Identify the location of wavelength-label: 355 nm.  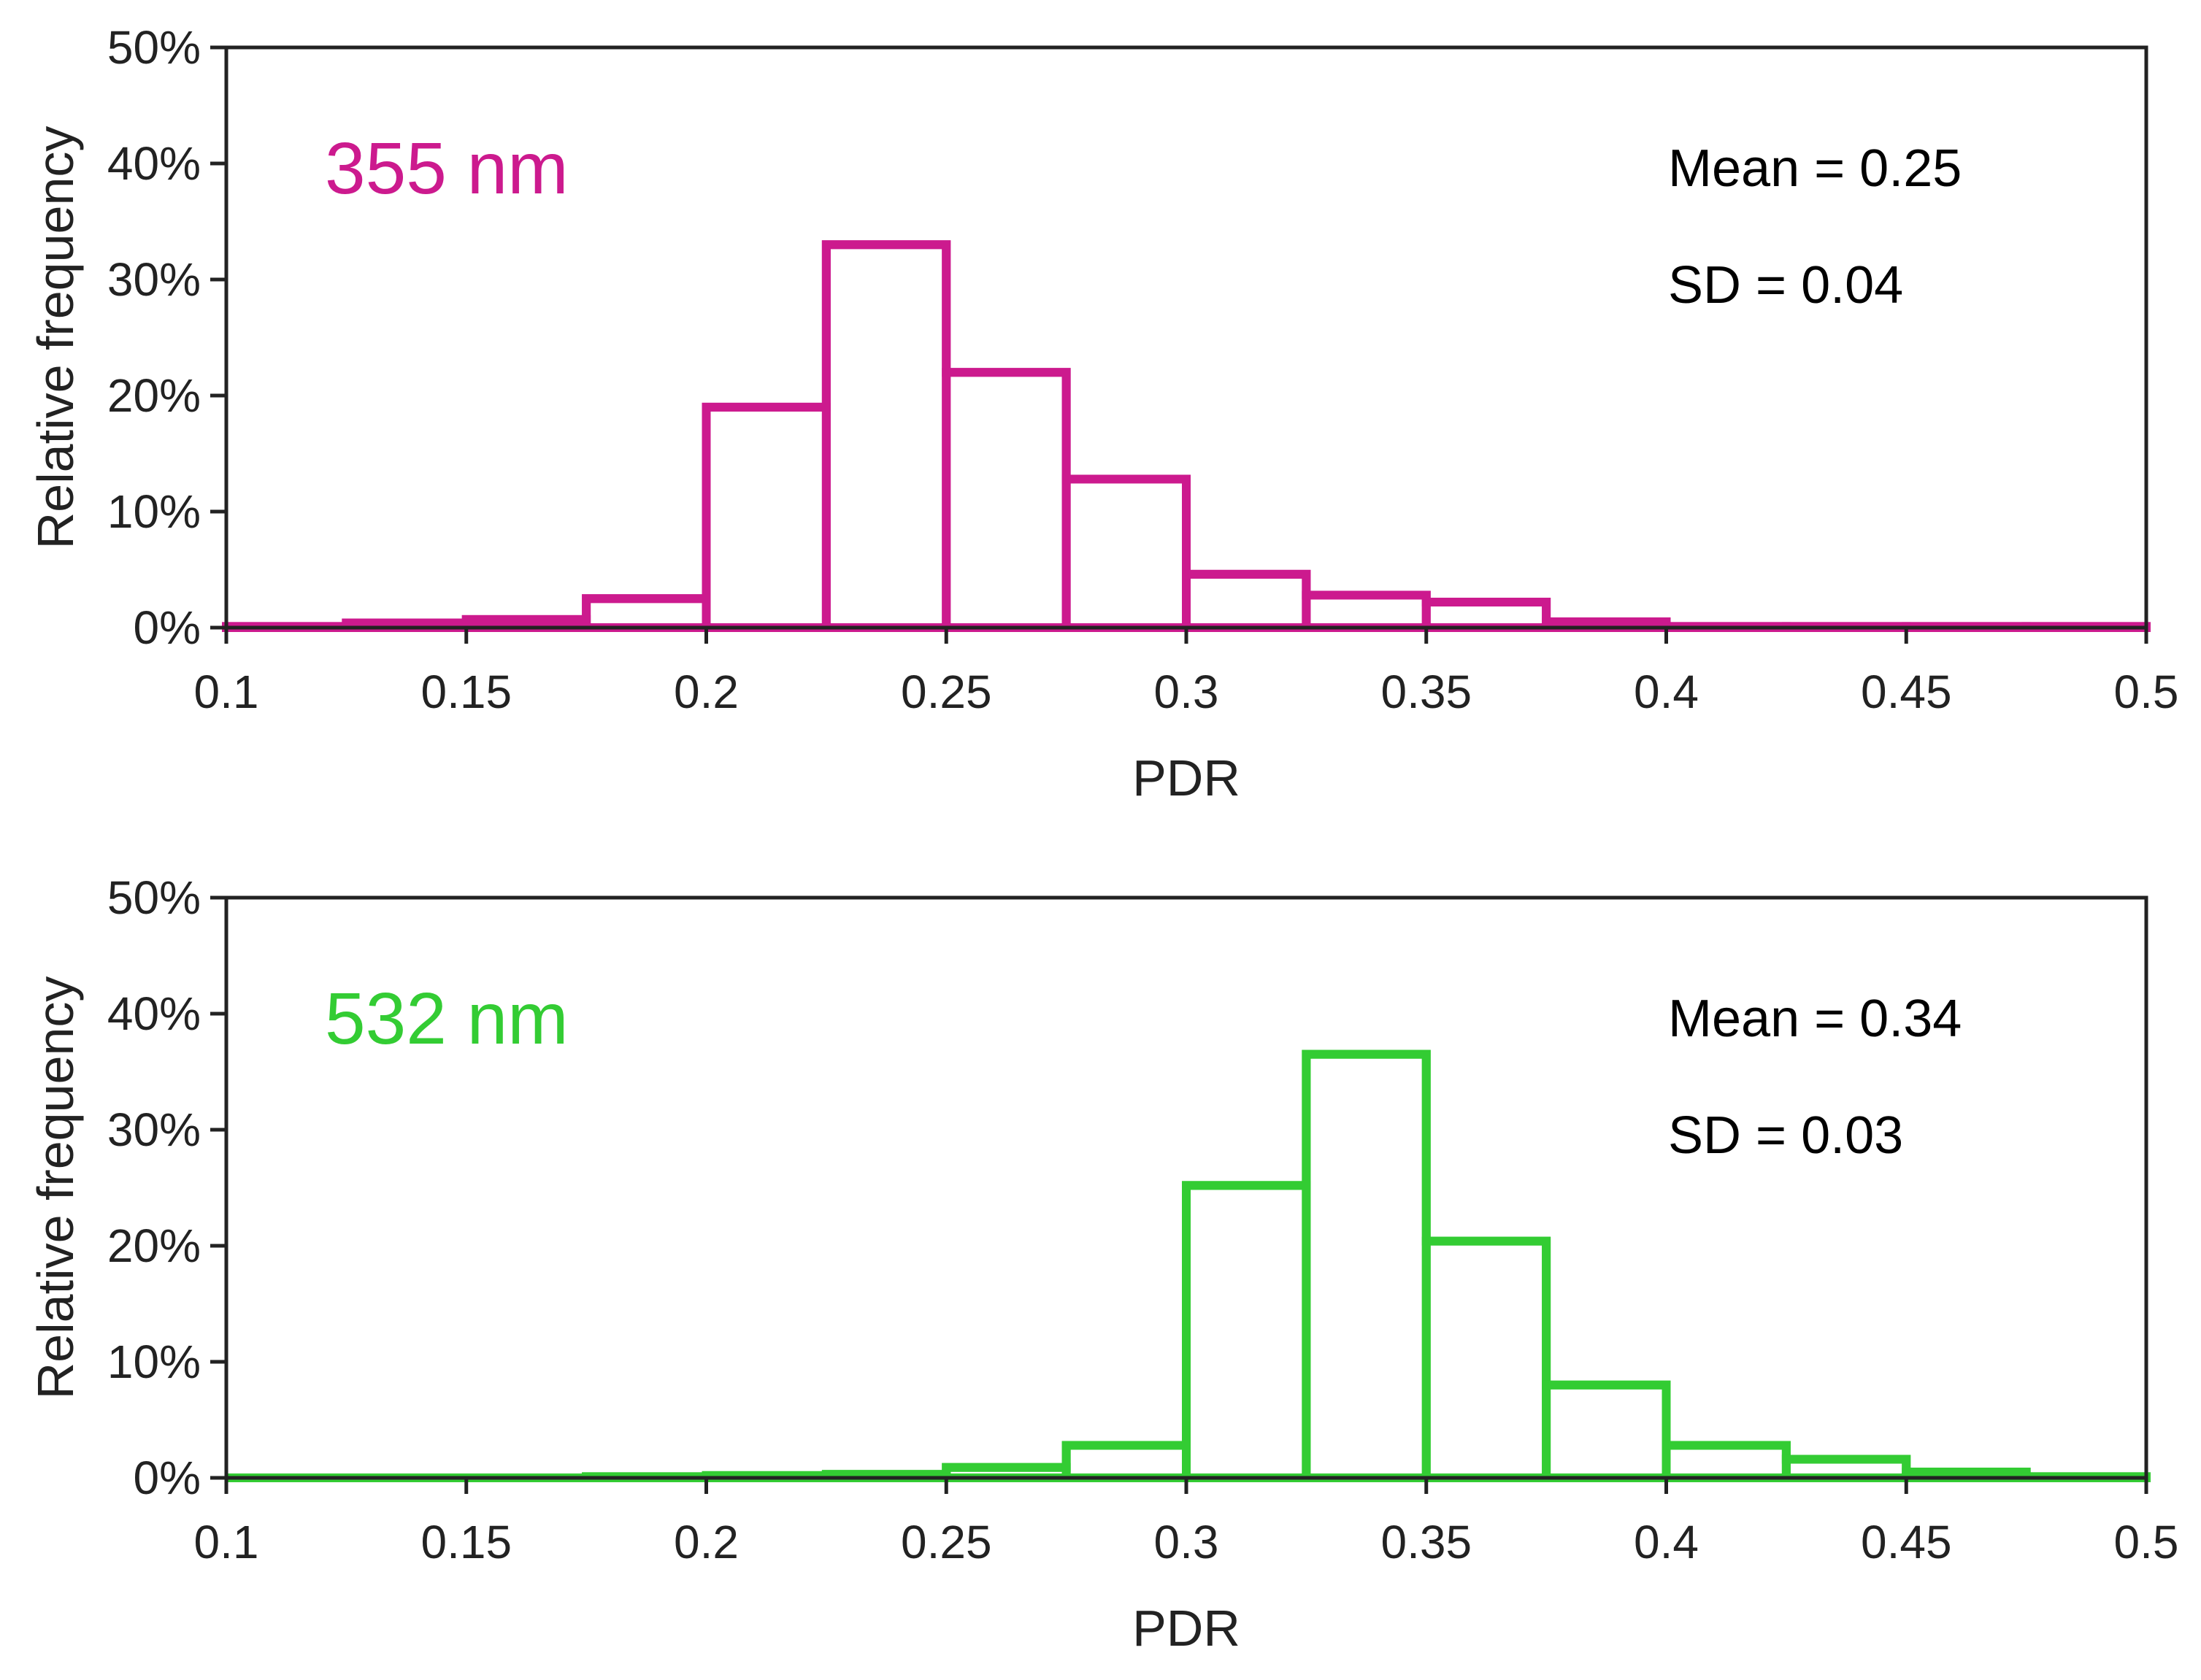
(447, 168).